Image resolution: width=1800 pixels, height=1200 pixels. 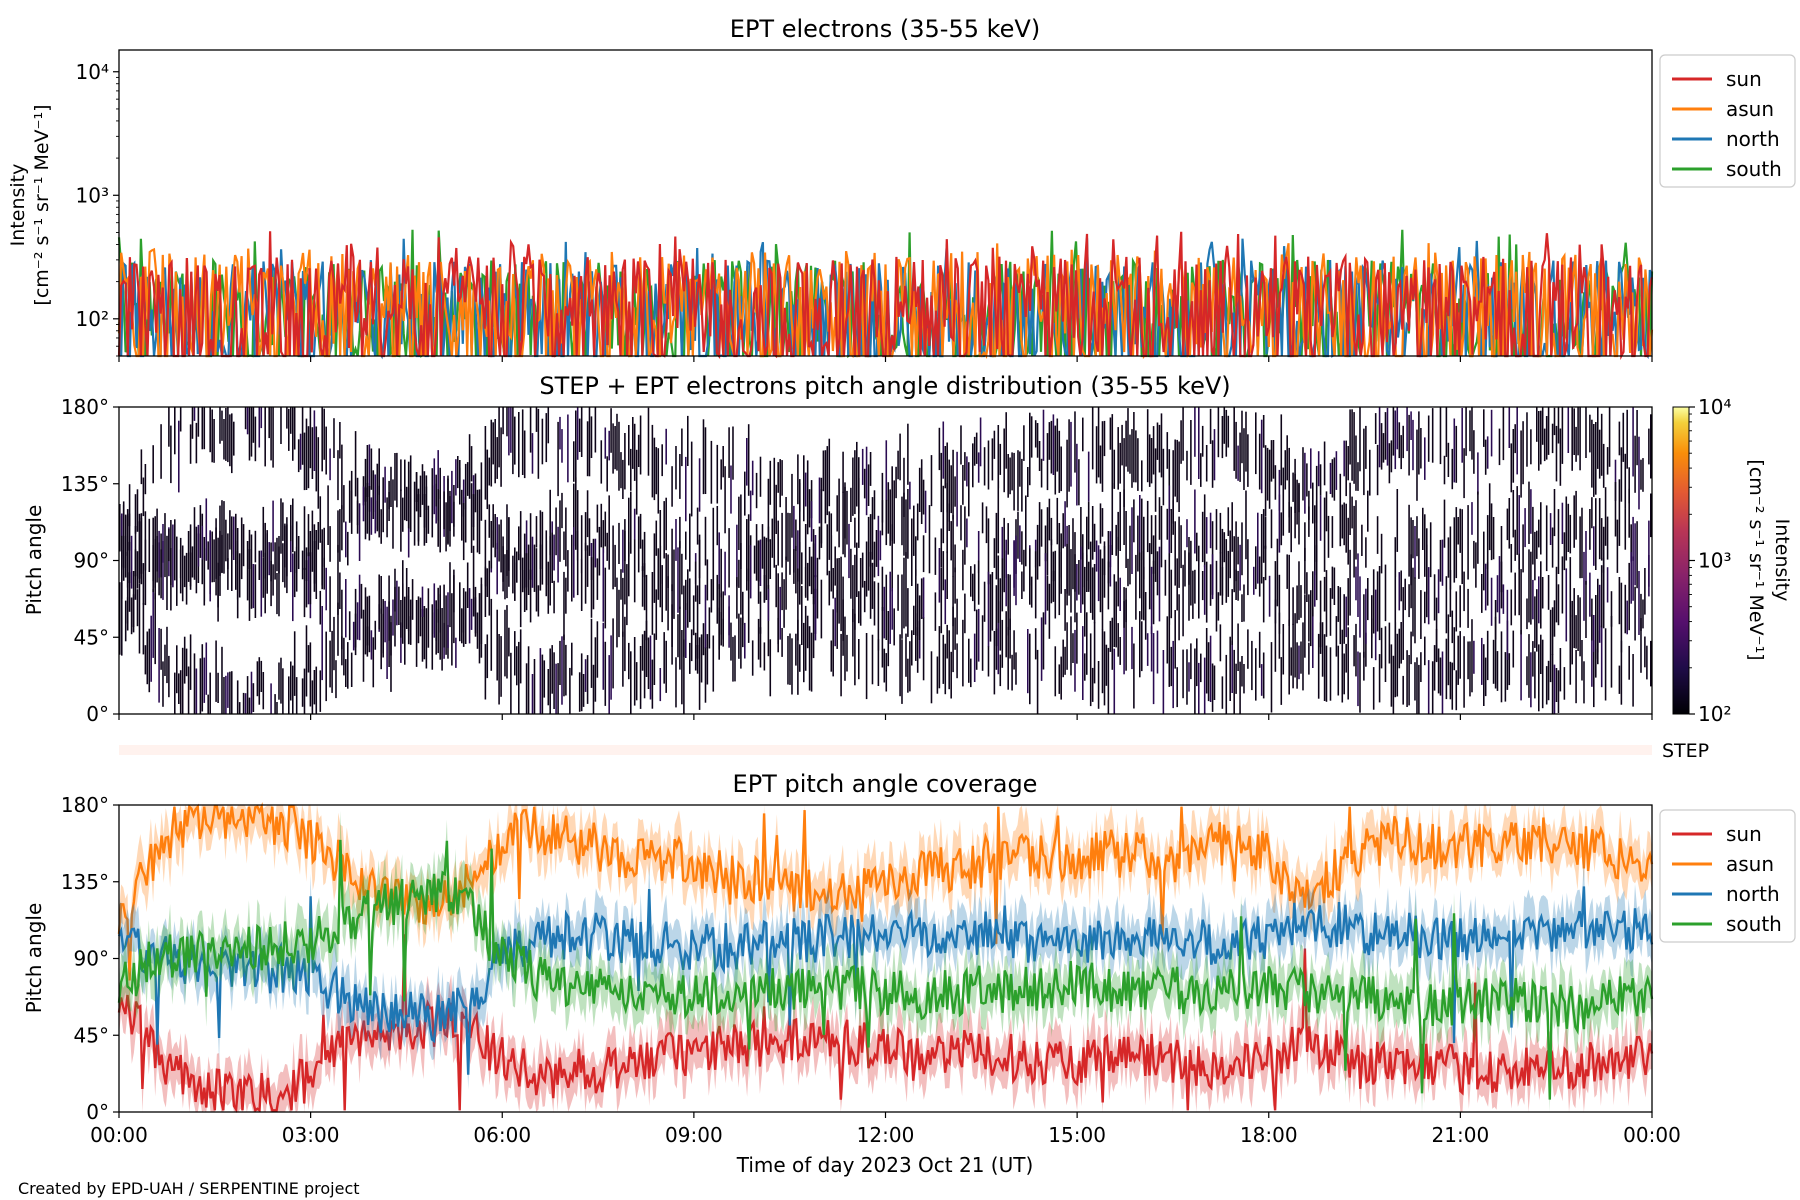 What do you see at coordinates (85, 484) in the screenshot?
I see `y-tick-label: 135°` at bounding box center [85, 484].